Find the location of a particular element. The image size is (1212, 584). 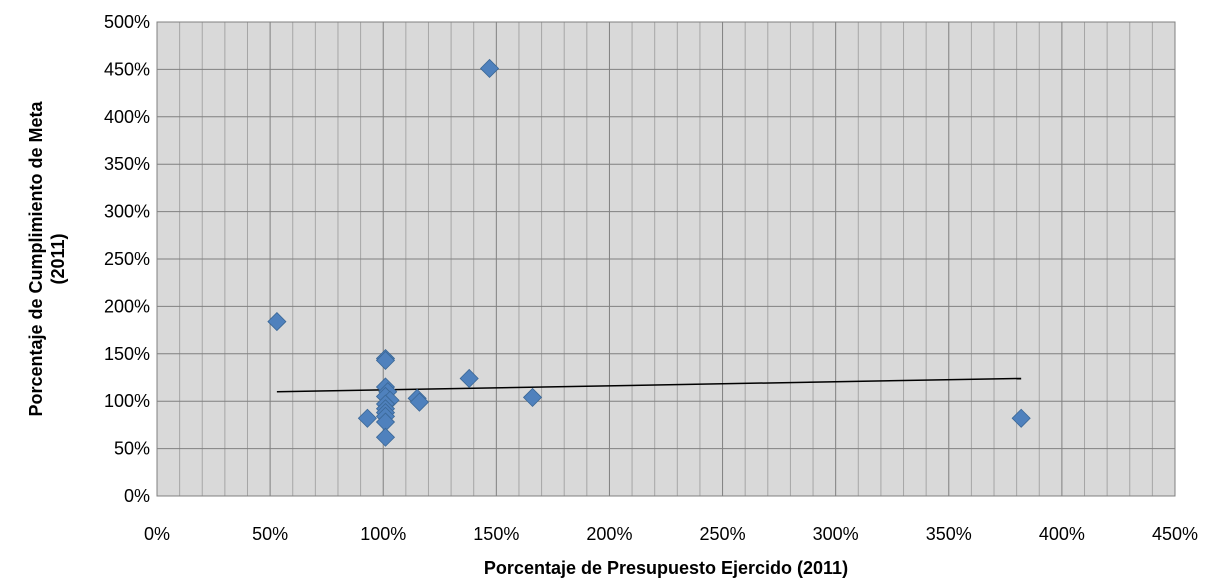

y-tick-label: 500% is located at coordinates (127, 22).